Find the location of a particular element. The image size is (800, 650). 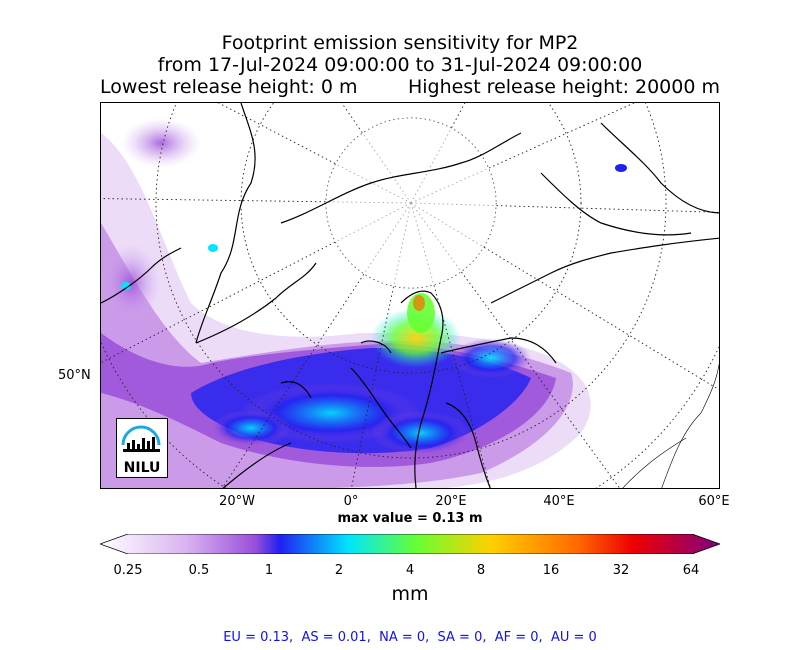

longitude-label-0: 0° is located at coordinates (351, 501).